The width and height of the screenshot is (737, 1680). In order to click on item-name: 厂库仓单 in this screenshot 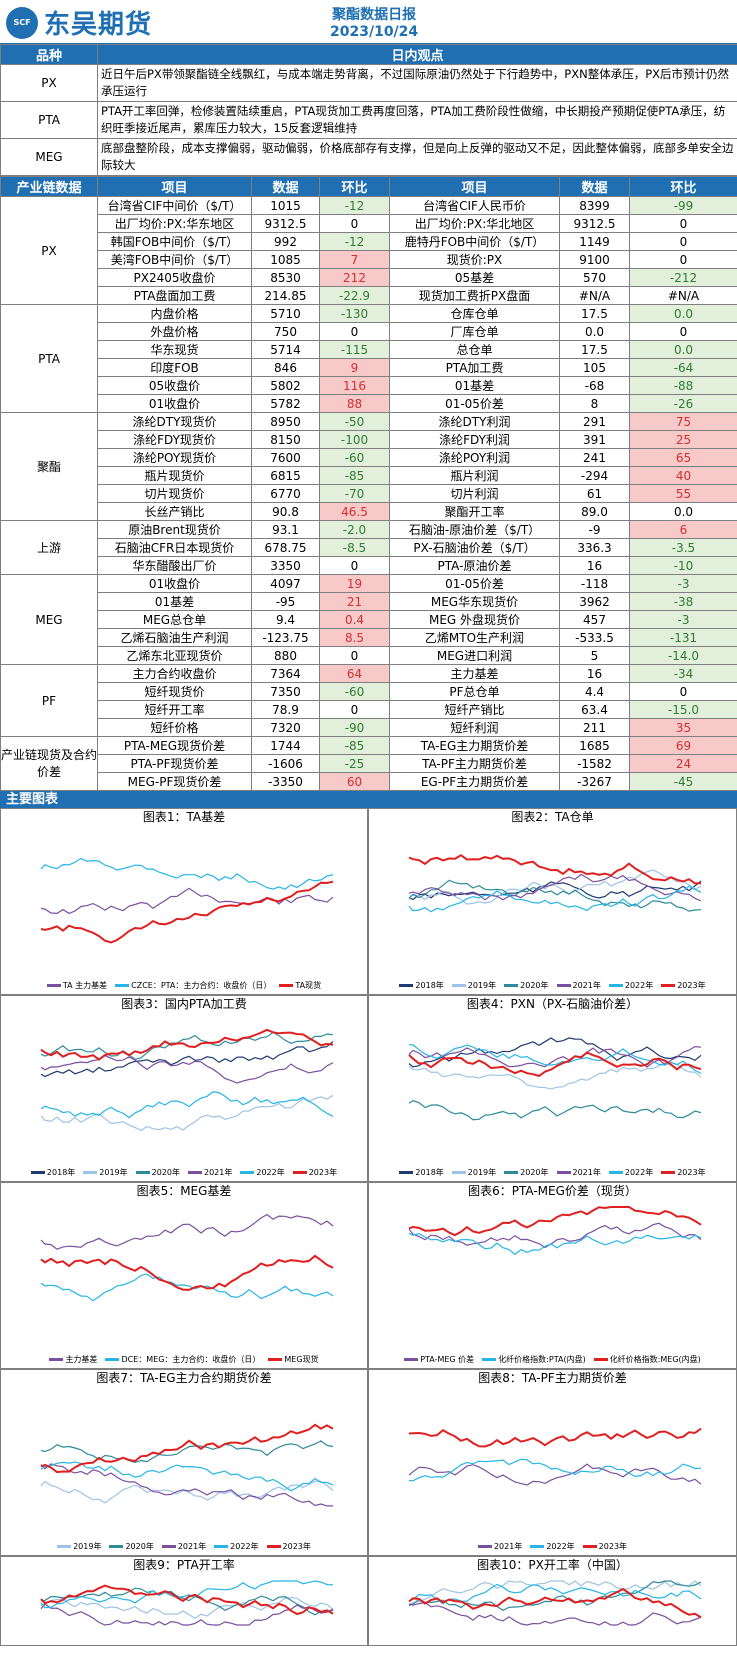, I will do `click(474, 331)`.